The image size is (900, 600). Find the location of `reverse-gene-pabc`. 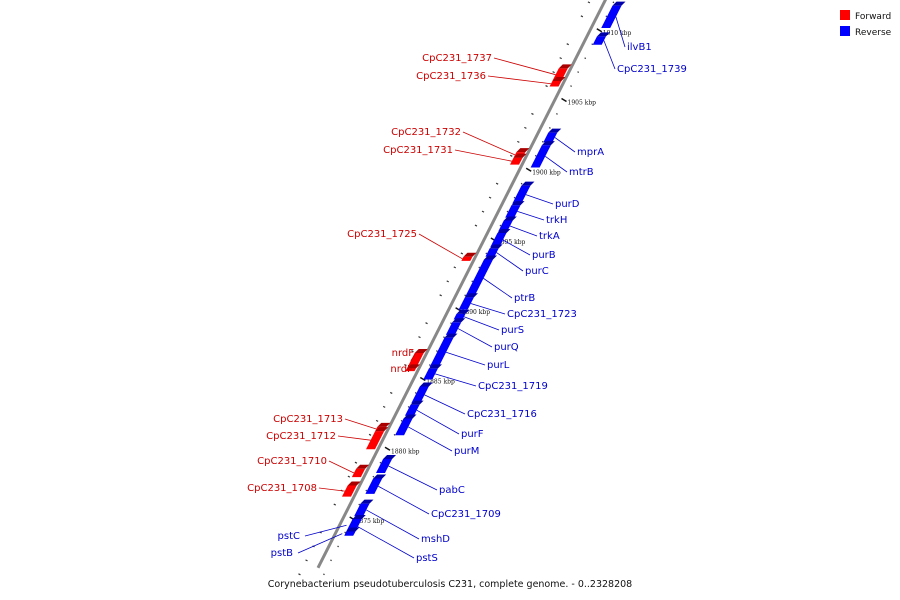

reverse-gene-pabc is located at coordinates (386, 464).